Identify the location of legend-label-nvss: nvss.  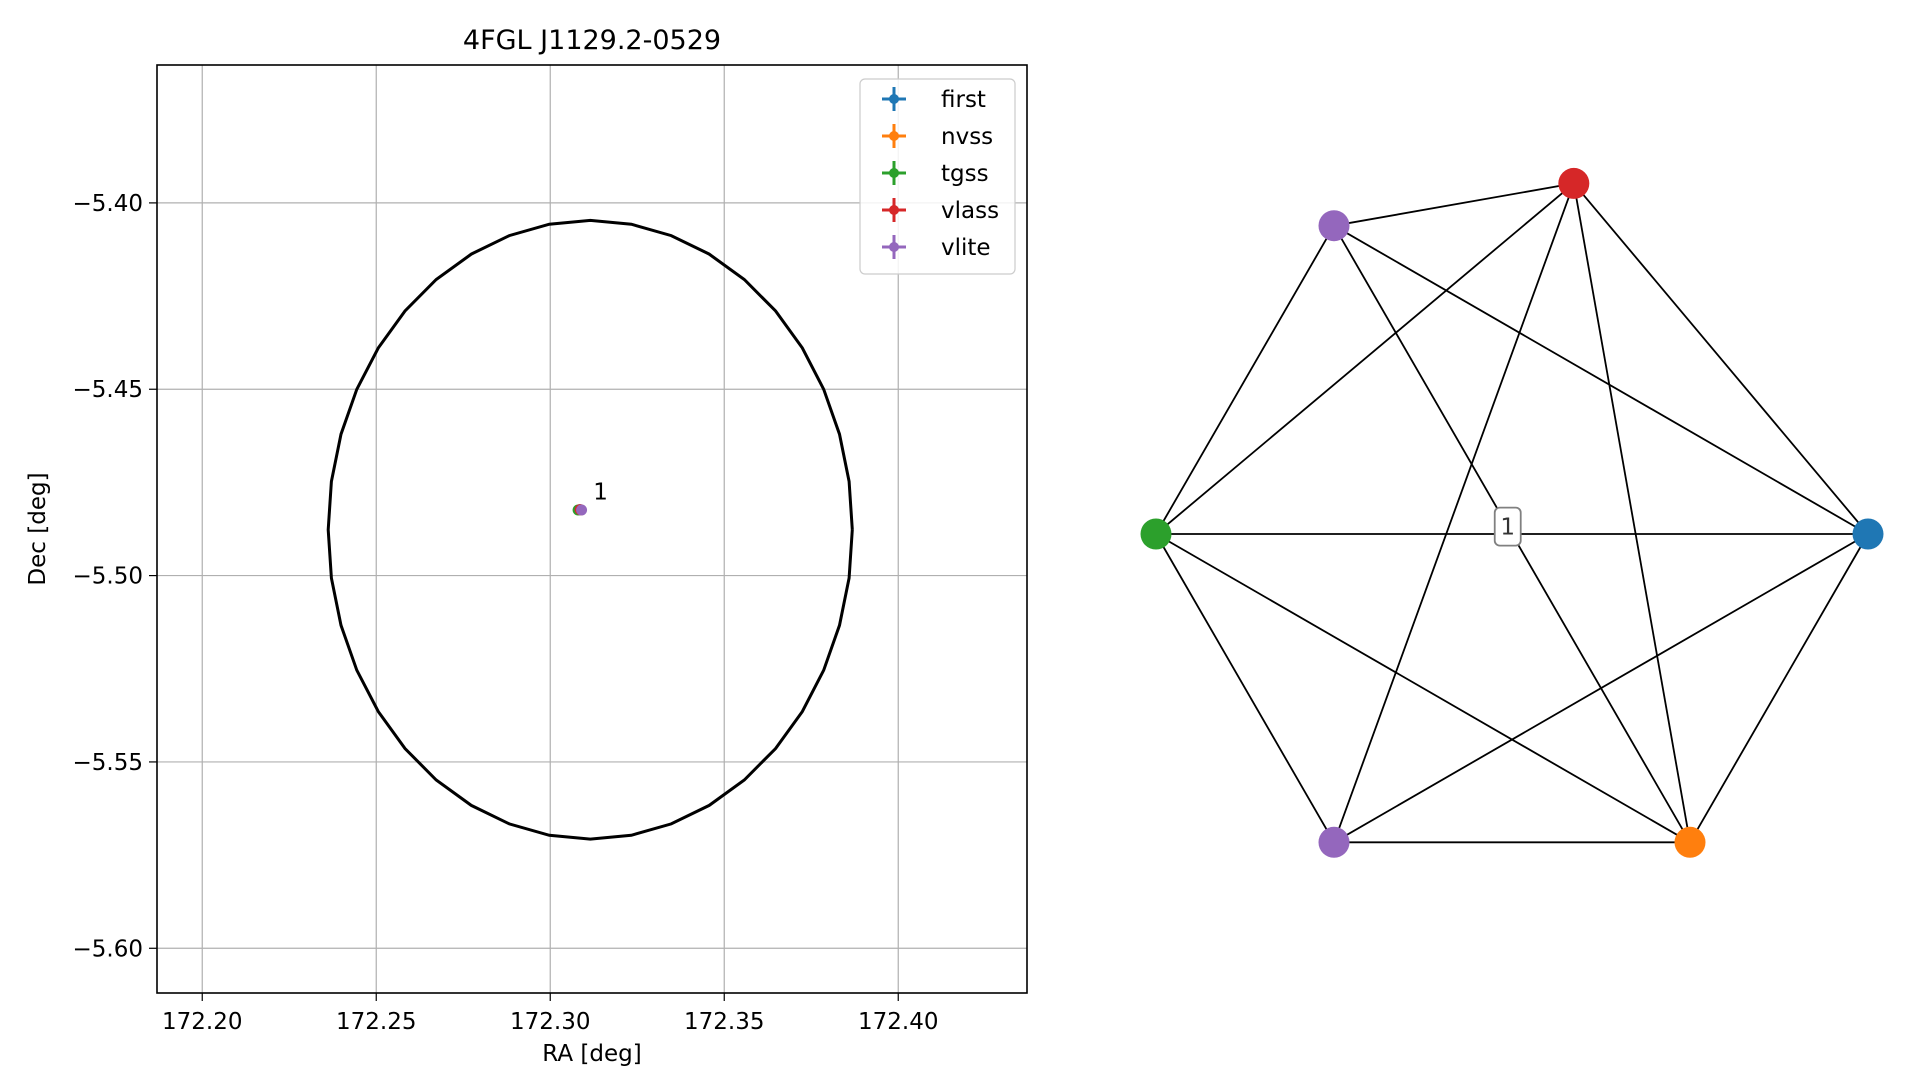
(967, 137).